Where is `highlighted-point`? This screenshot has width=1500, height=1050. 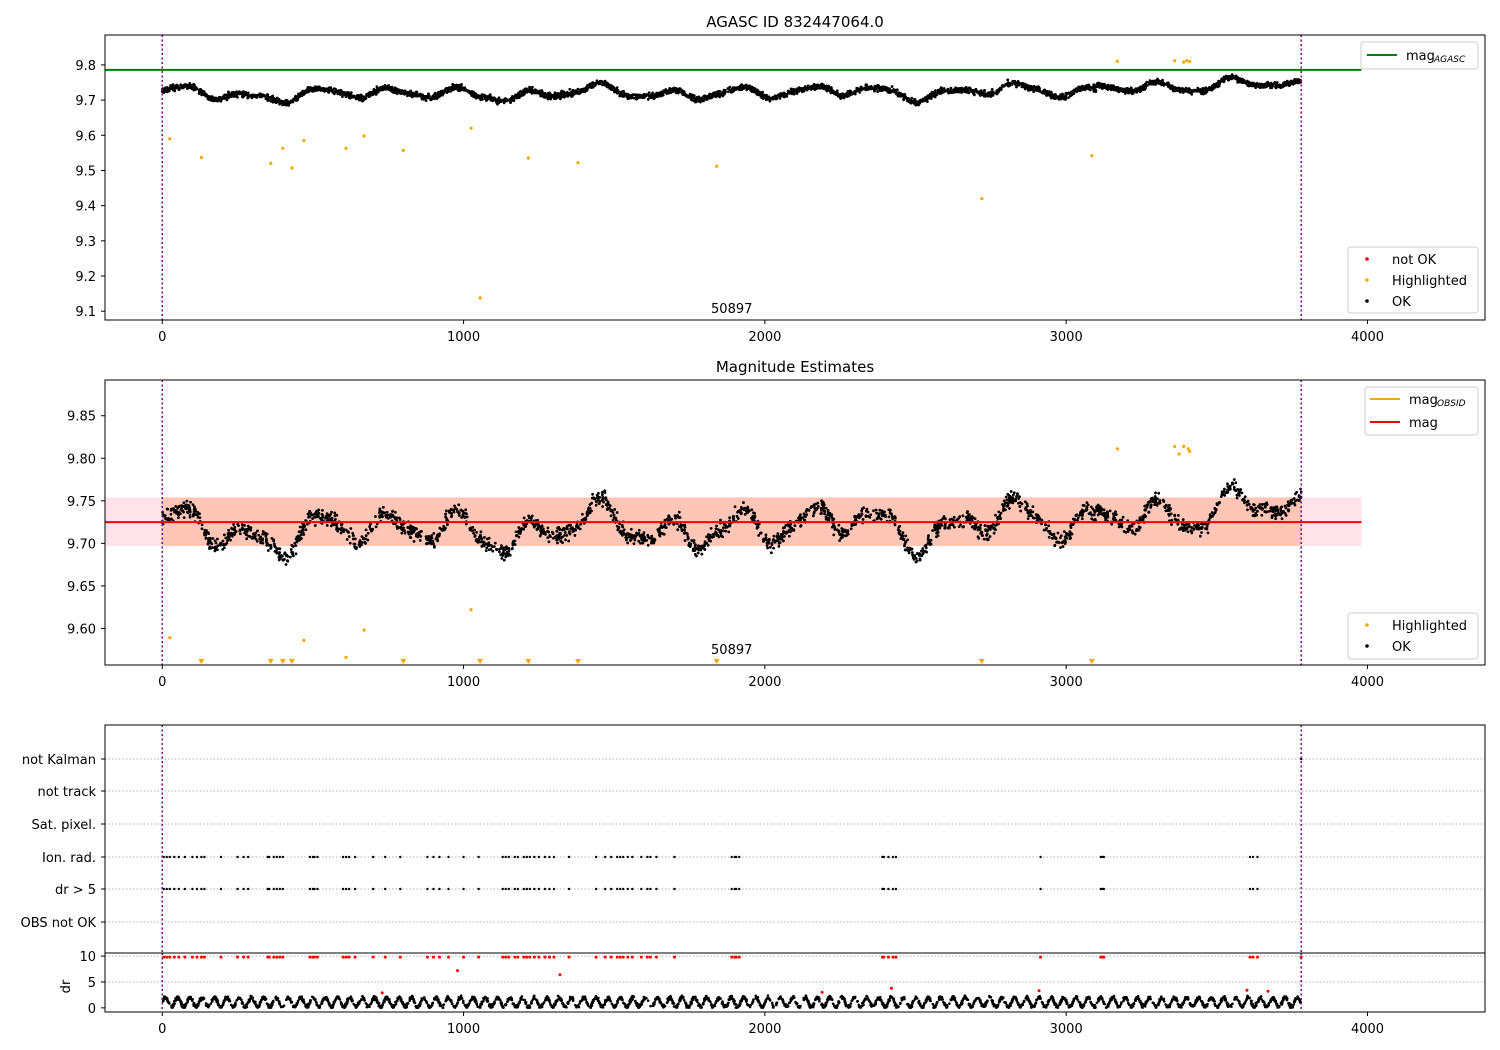
highlighted-point is located at coordinates (170, 139).